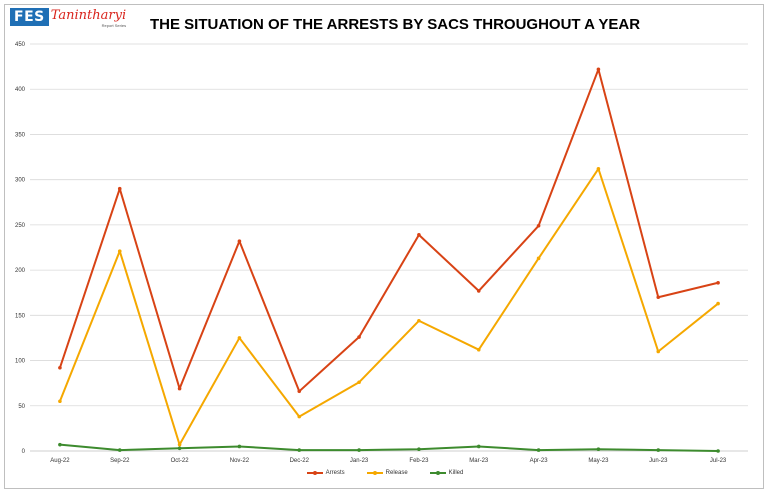  I want to click on y-tick-label: 100, so click(20, 362).